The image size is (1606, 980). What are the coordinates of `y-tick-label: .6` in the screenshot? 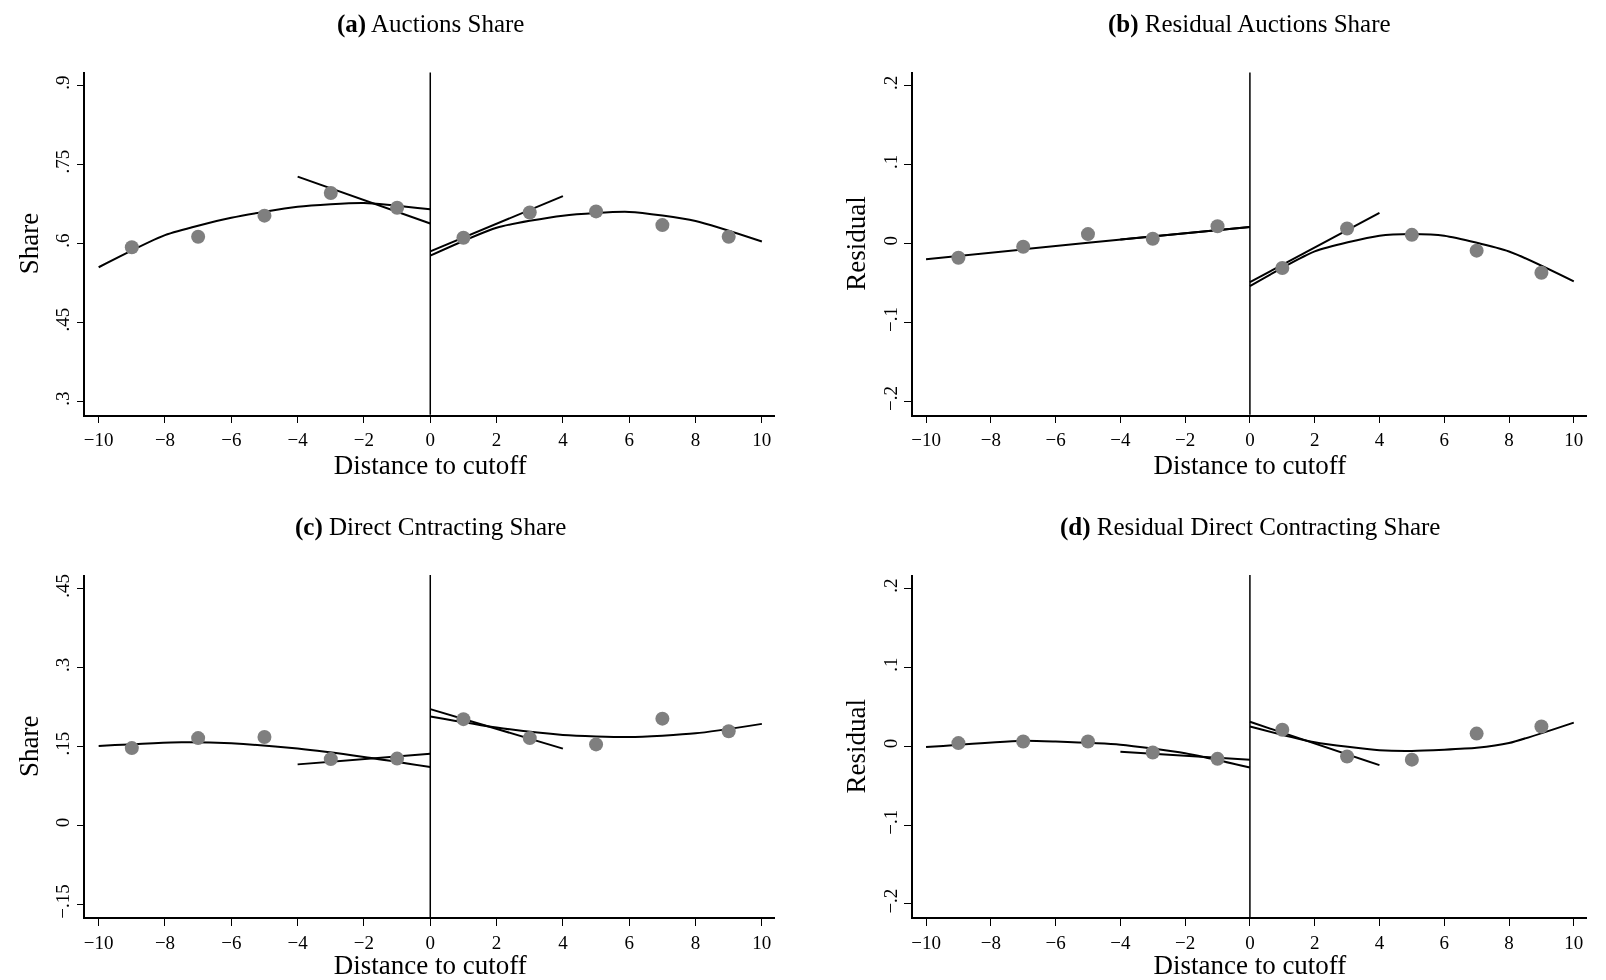 It's located at (63, 240).